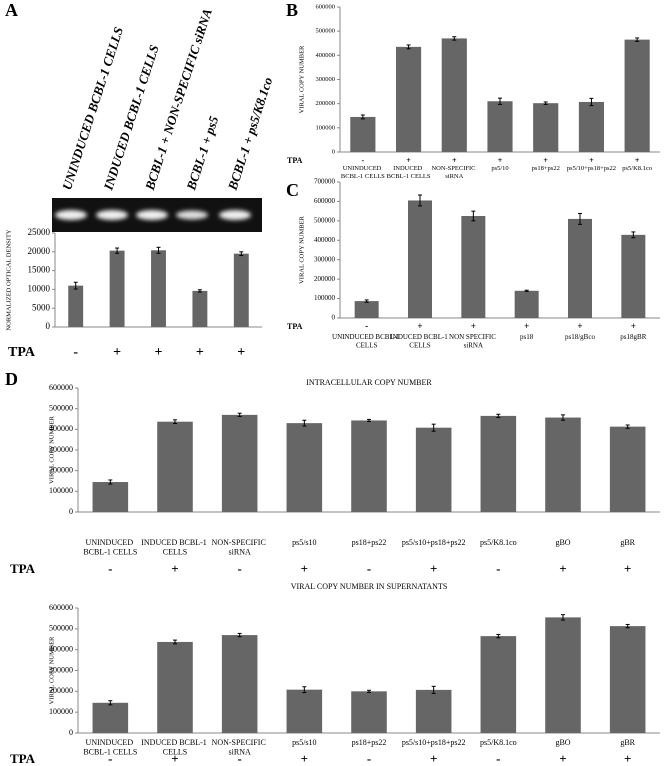 The height and width of the screenshot is (766, 664). I want to click on x-tick-label: ps18/gBco, so click(580, 337).